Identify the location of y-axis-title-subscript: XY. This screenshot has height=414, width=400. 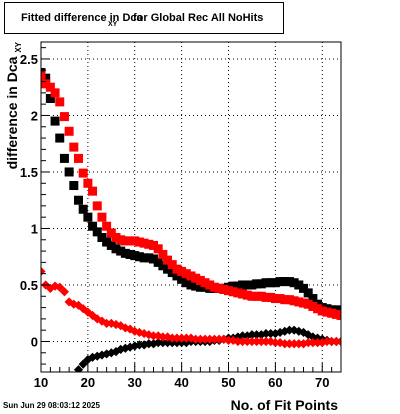
(18, 46).